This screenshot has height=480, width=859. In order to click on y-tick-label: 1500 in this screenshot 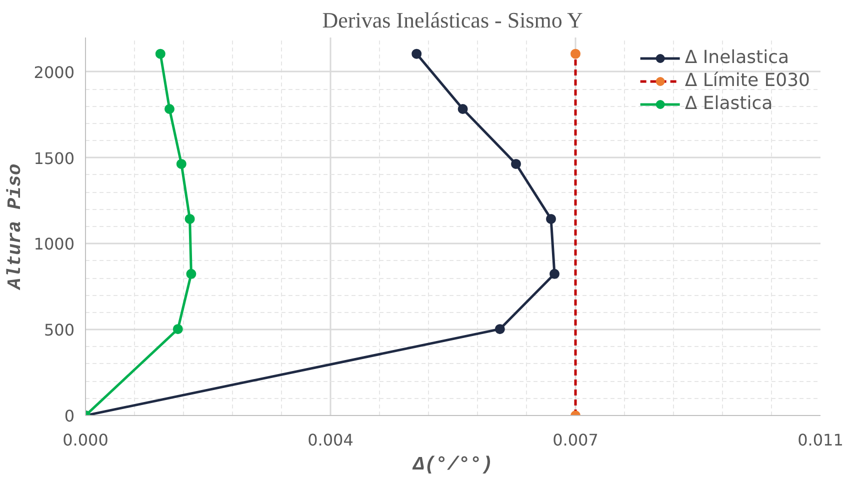, I will do `click(54, 158)`.